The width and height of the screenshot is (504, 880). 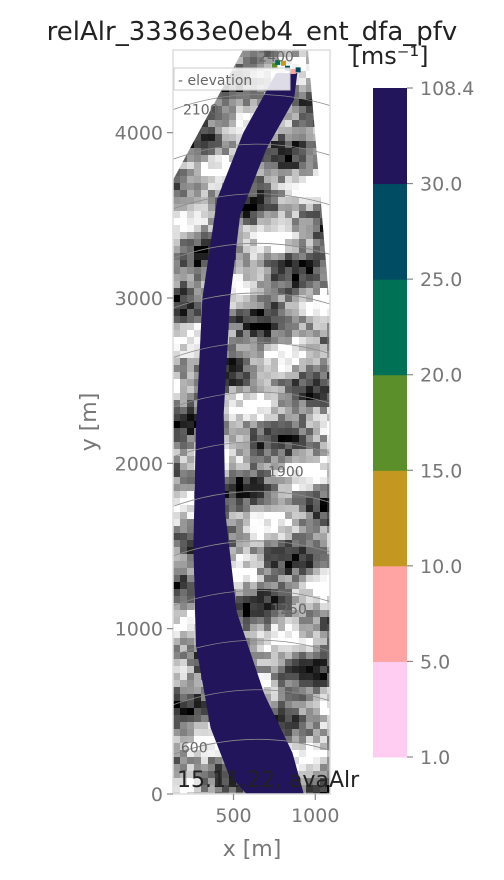 What do you see at coordinates (139, 630) in the screenshot?
I see `y-tick-label: 1000` at bounding box center [139, 630].